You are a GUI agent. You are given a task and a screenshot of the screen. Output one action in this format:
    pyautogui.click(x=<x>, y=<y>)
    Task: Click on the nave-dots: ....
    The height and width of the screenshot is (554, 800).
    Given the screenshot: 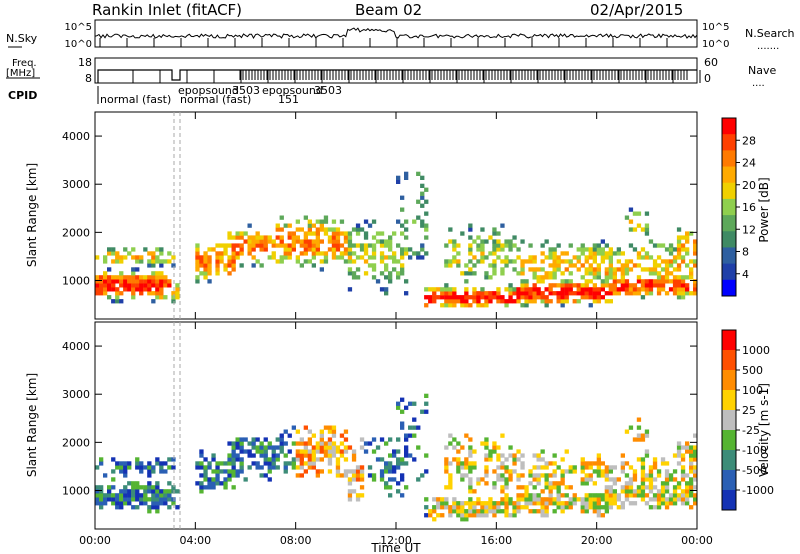 What is the action you would take?
    pyautogui.click(x=758, y=83)
    